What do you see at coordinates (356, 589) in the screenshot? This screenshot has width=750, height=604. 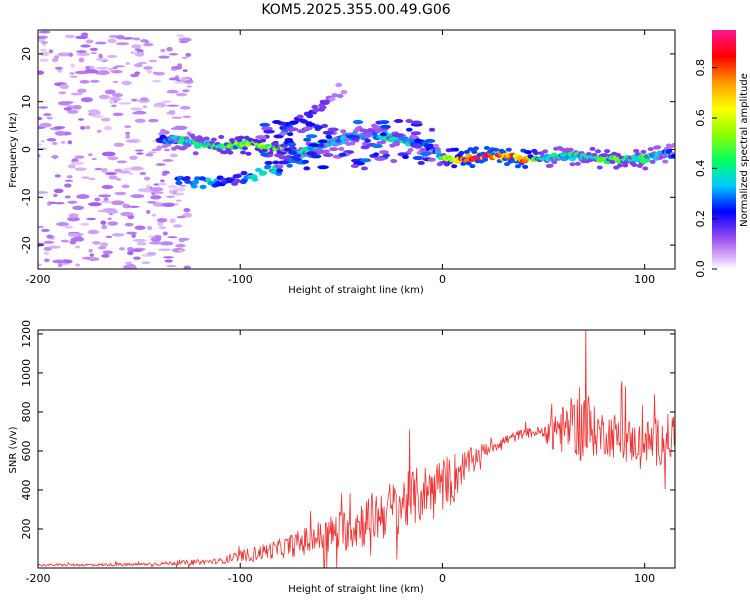 I see `snr-x-axis-label: Height of straight line (km)` at bounding box center [356, 589].